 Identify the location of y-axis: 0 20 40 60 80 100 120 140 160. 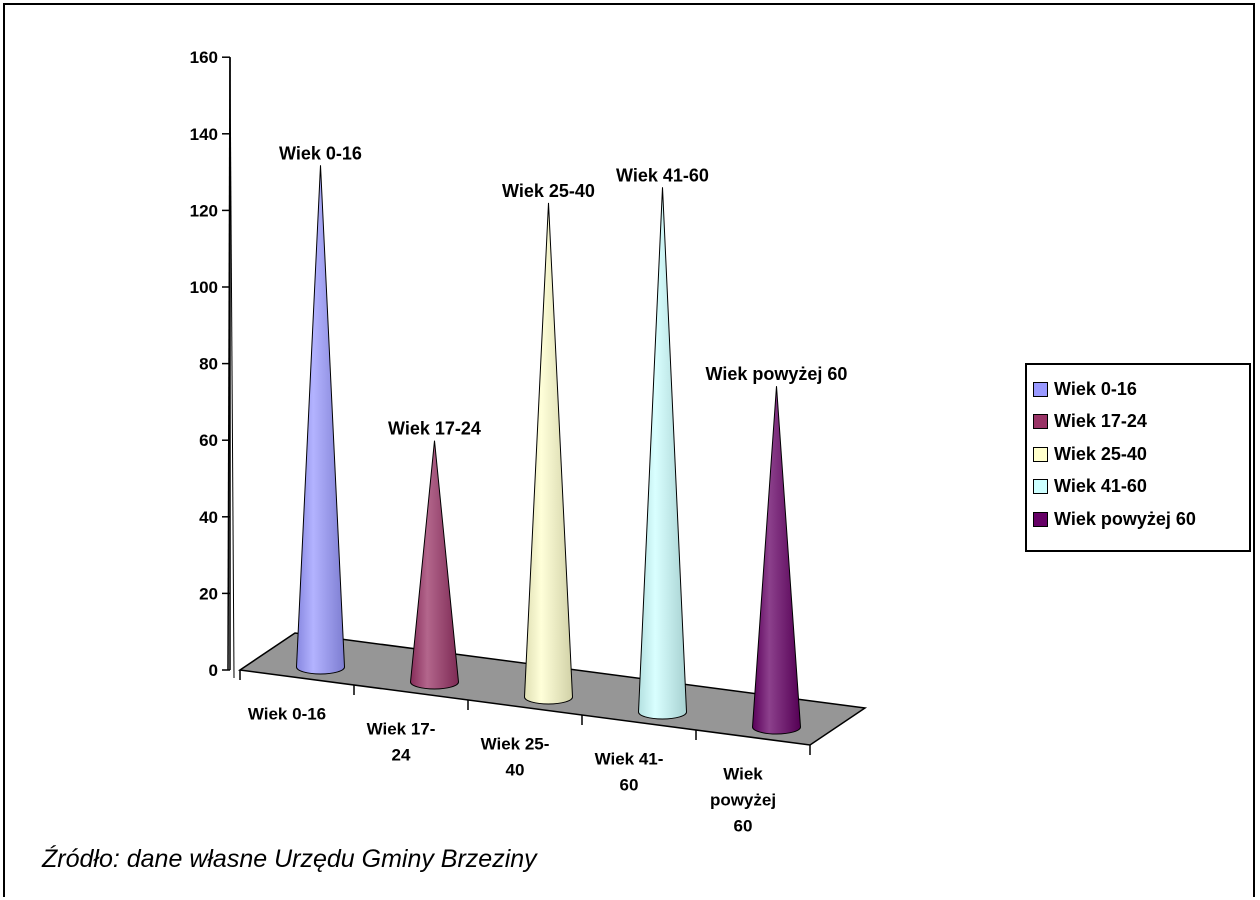
(212, 364).